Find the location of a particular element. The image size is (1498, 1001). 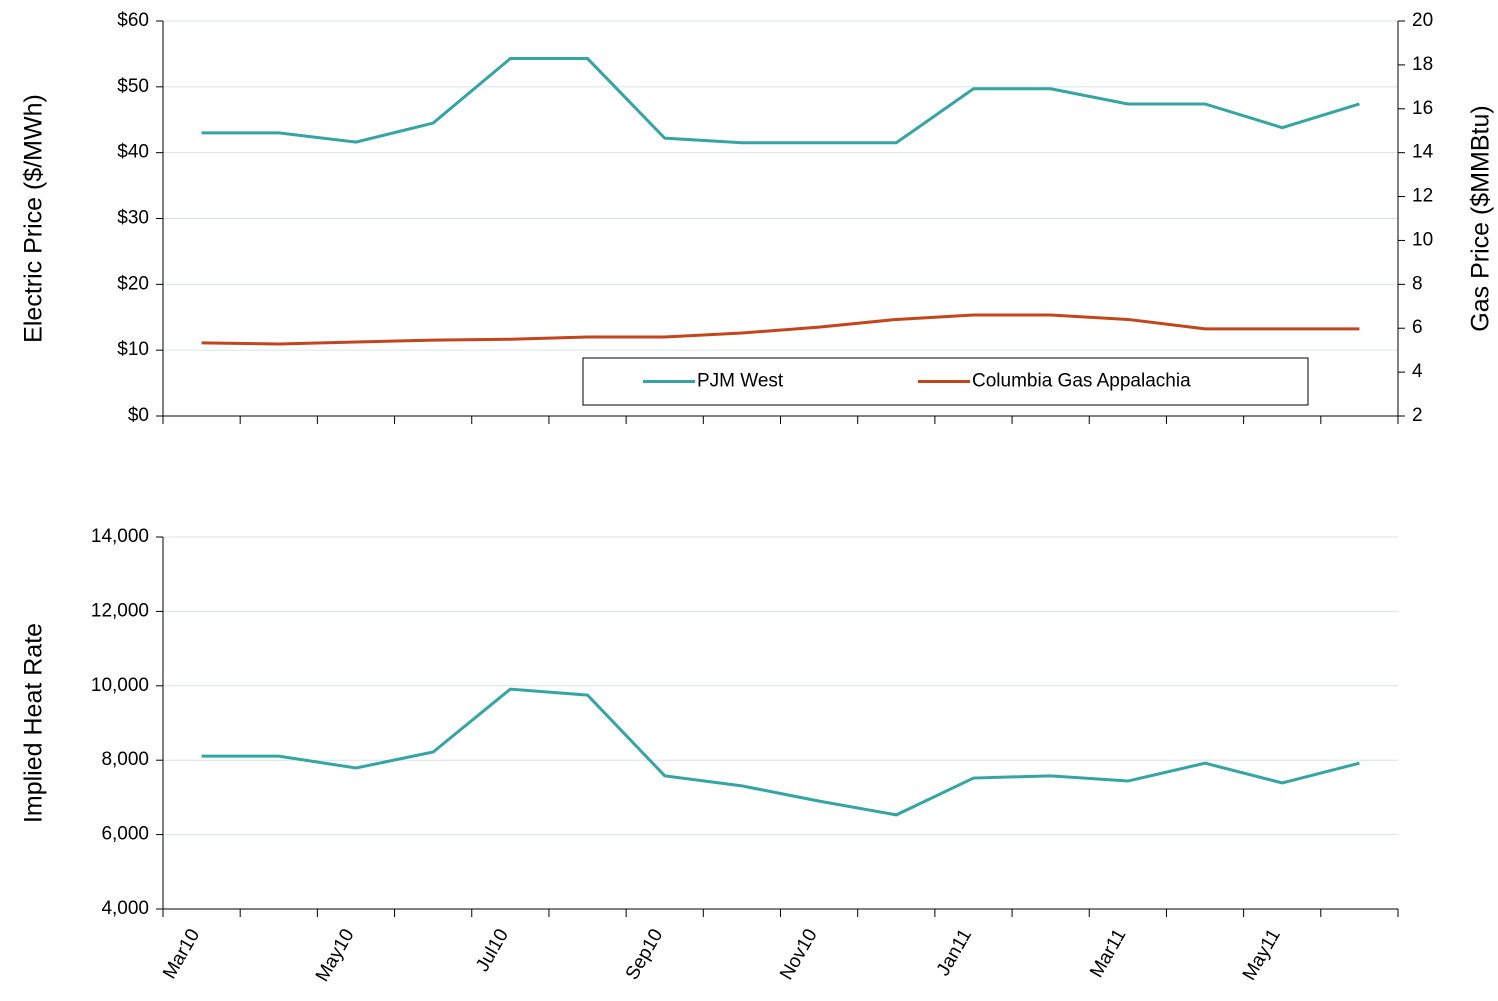

x-tick-label: May10 is located at coordinates (335, 956).